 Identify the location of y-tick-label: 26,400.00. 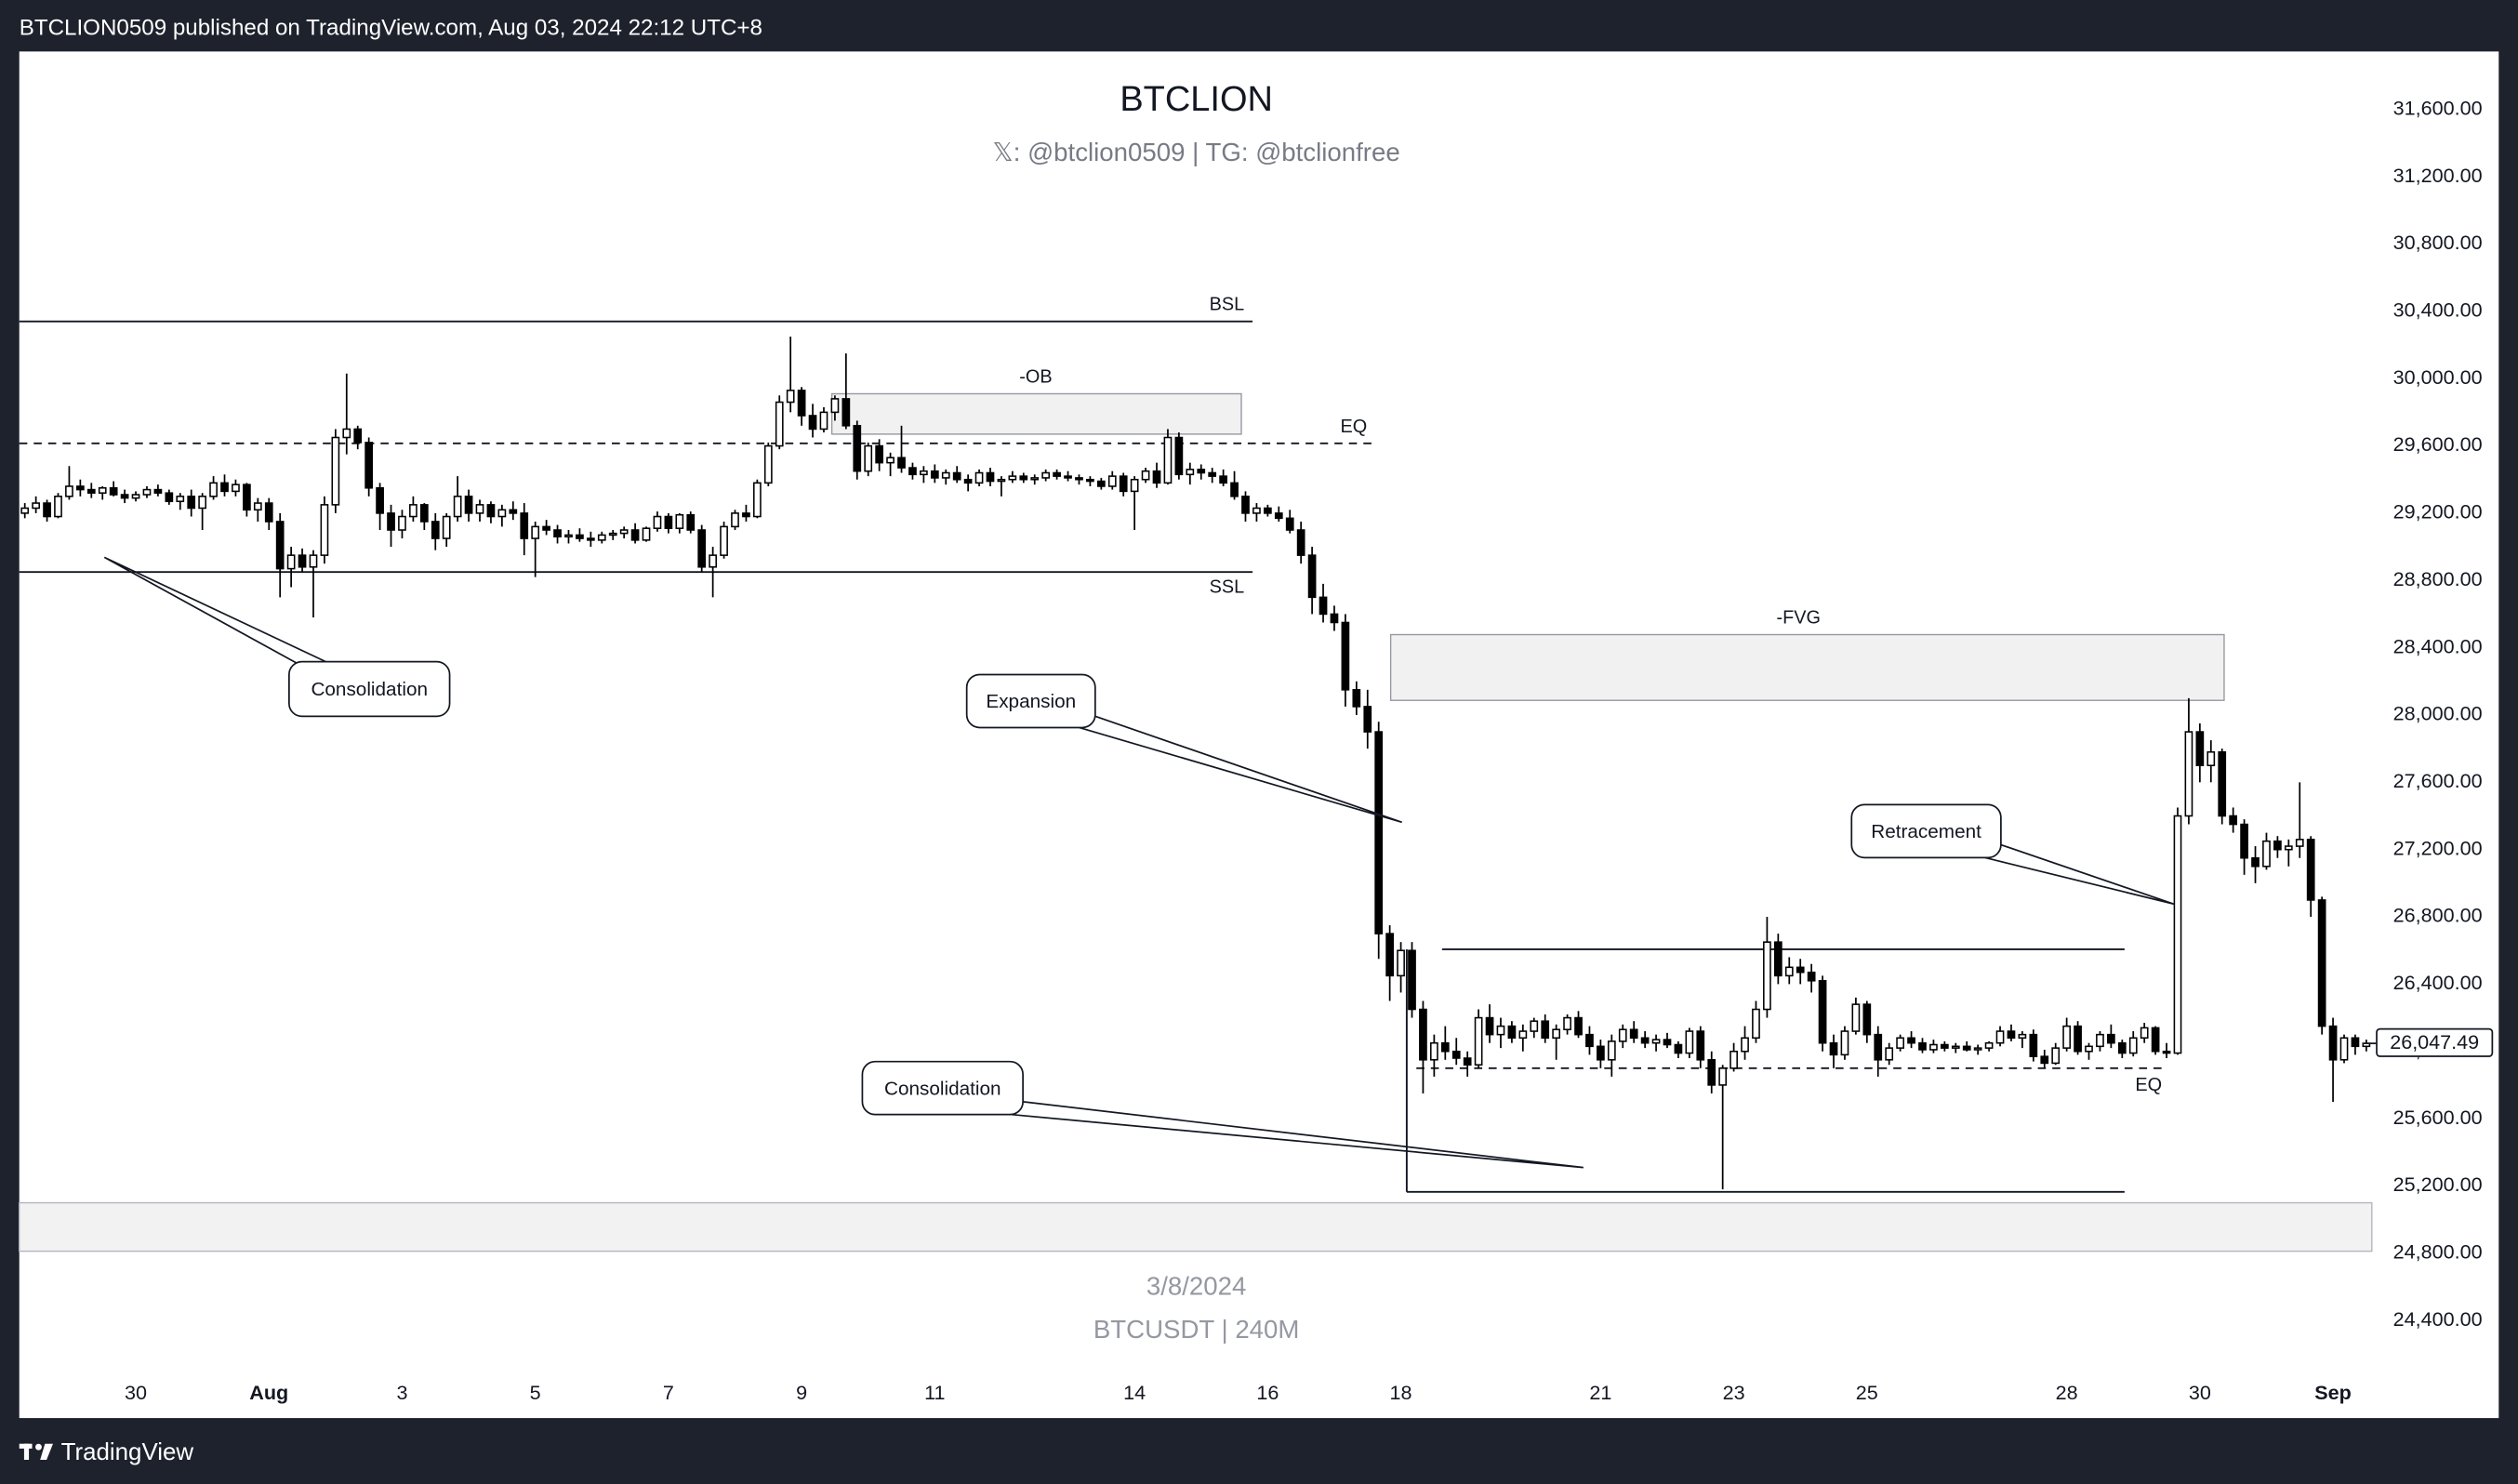
(2438, 982).